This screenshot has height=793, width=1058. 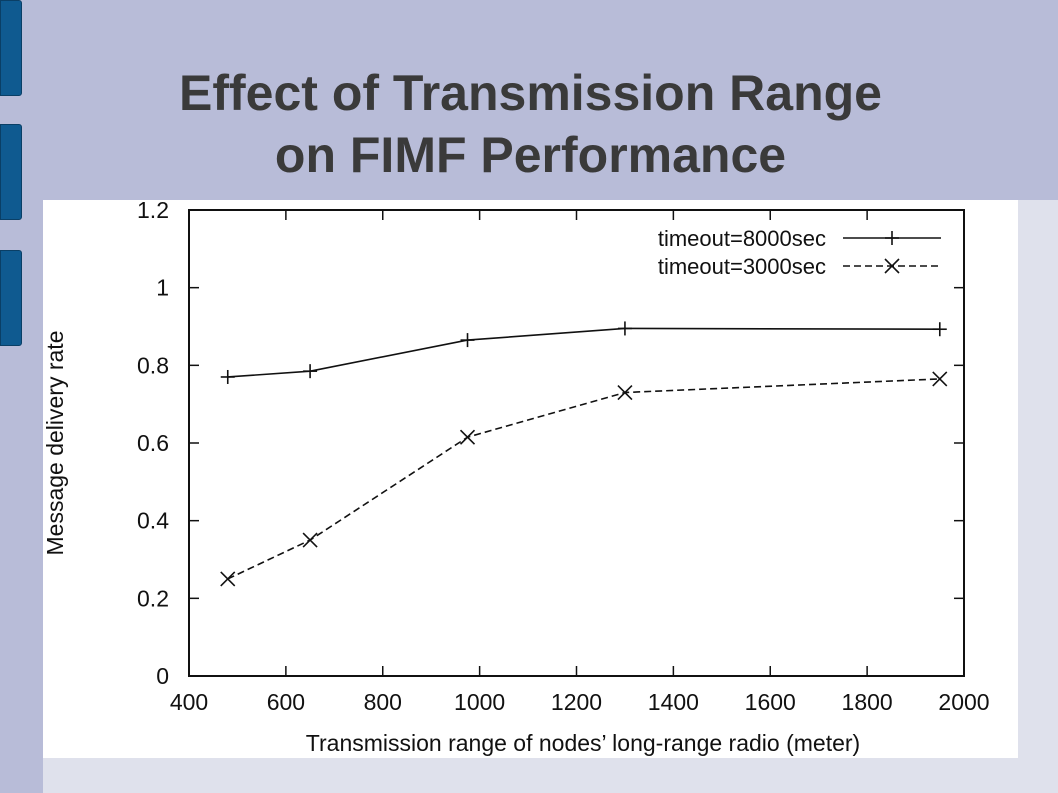 What do you see at coordinates (162, 288) in the screenshot?
I see `y-tick-label: 1` at bounding box center [162, 288].